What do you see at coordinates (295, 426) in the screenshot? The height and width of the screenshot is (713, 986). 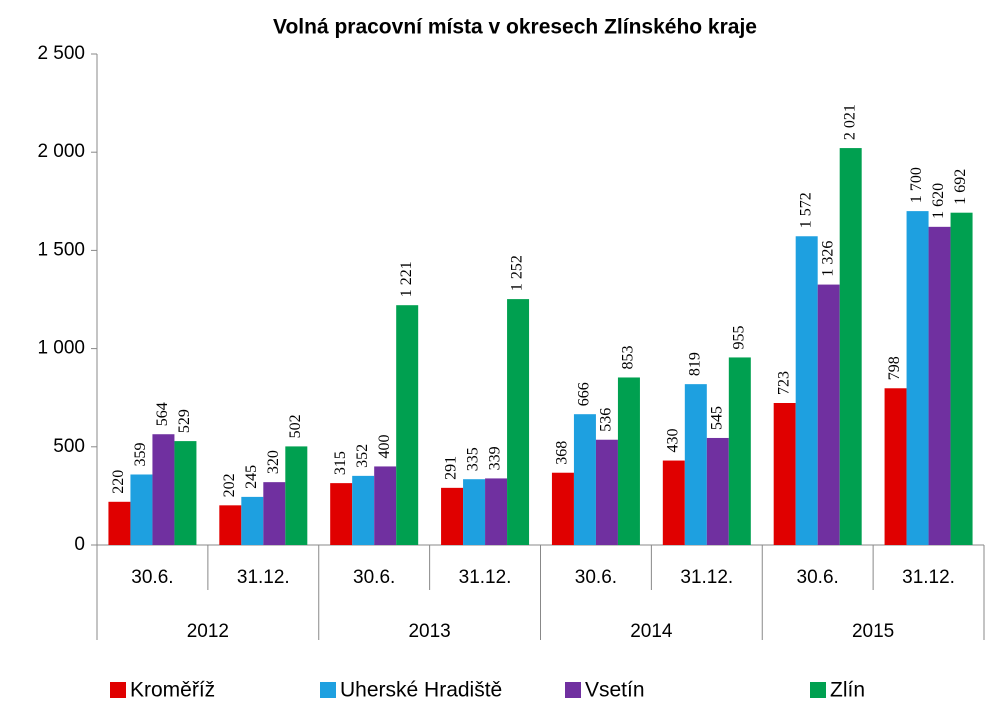 I see `value-label: 502` at bounding box center [295, 426].